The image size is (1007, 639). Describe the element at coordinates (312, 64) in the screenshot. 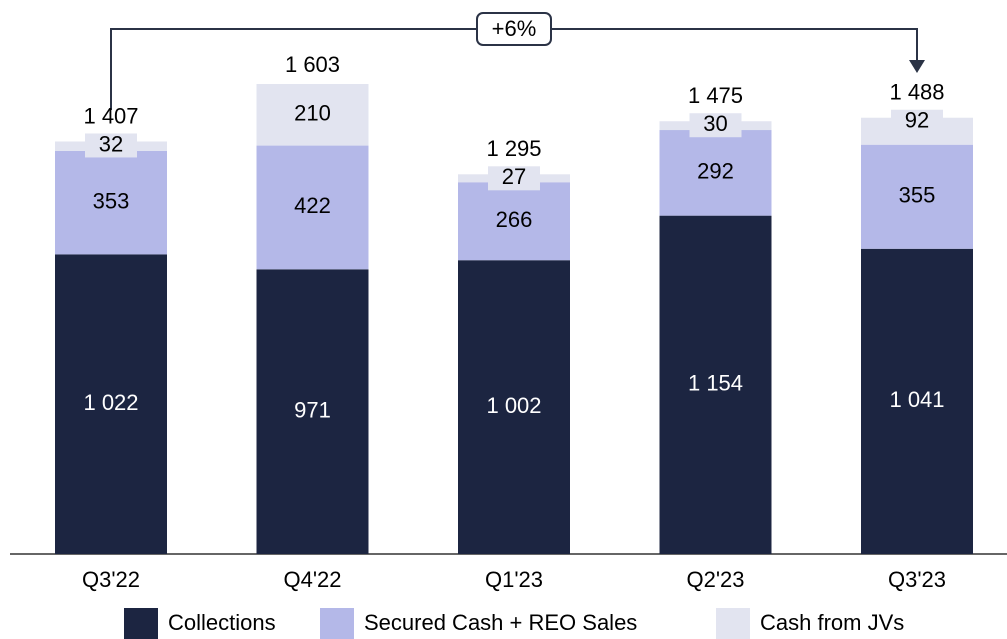

I see `total-label: 1 603` at that location.